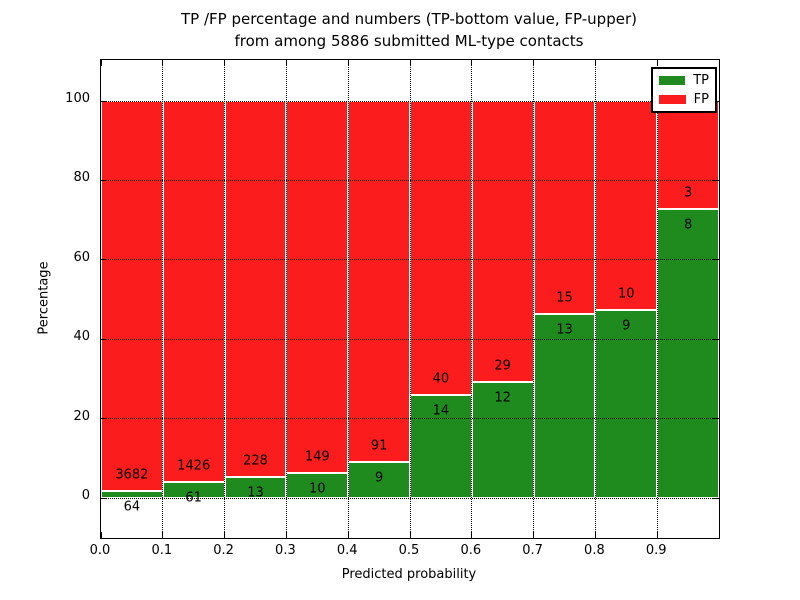 This screenshot has height=600, width=800. Describe the element at coordinates (132, 475) in the screenshot. I see `fp-count-label: 3682` at that location.